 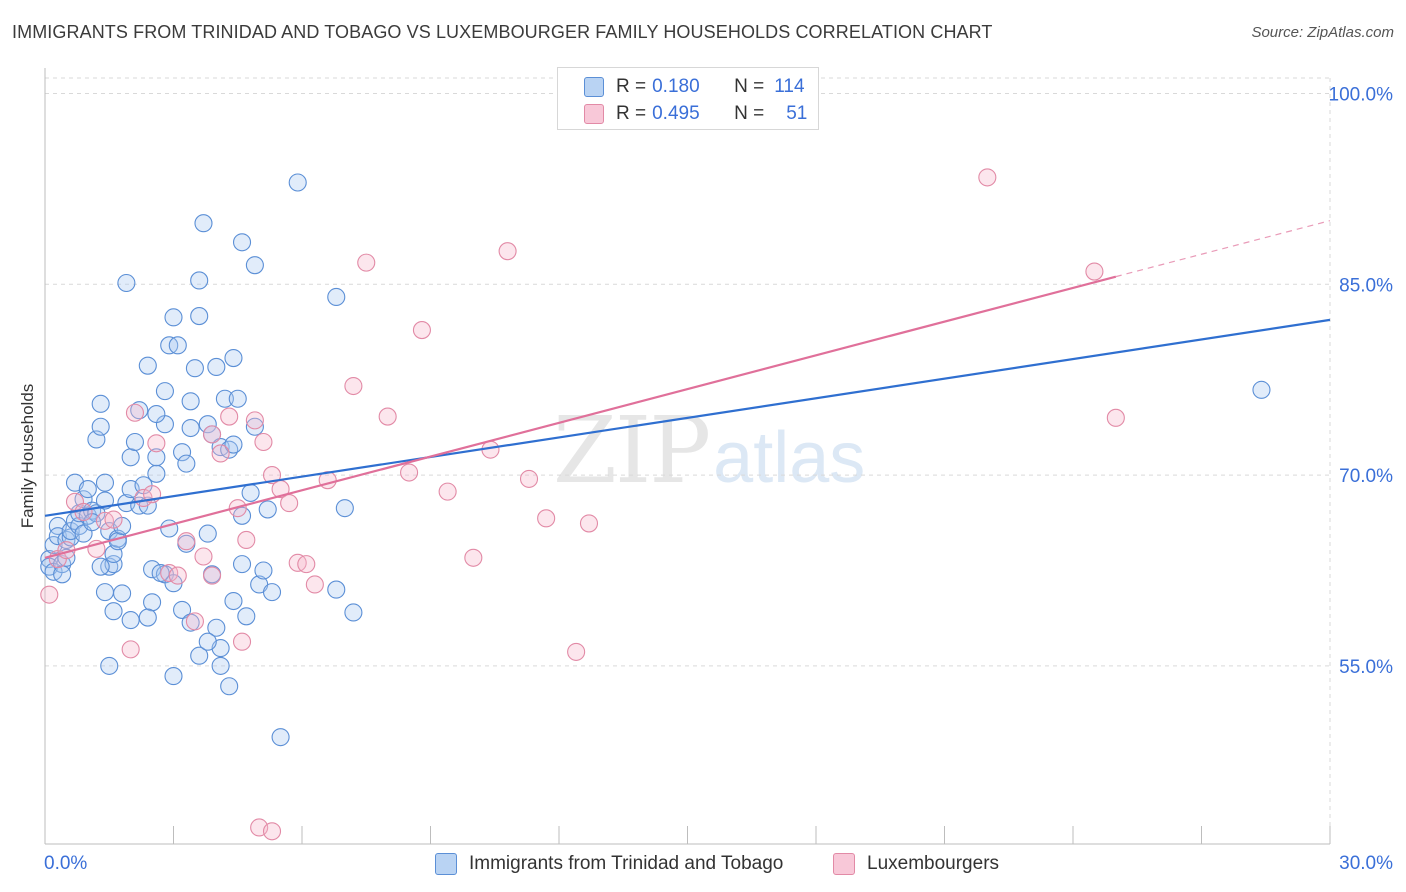 I want to click on bottom-legend-immigrants: Immigrants from Trinidad and Tobago, so click(x=609, y=864).